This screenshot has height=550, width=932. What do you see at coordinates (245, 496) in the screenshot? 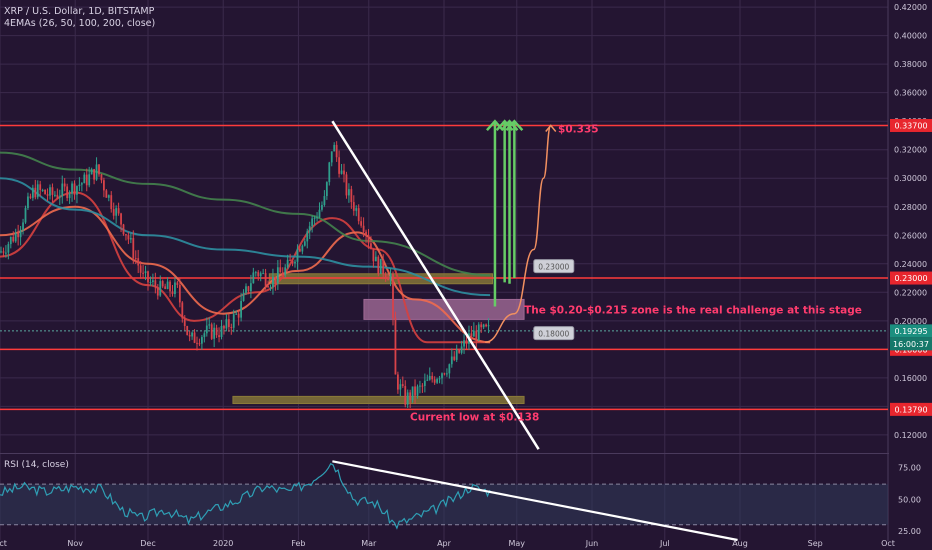
I see `rsi-line` at bounding box center [245, 496].